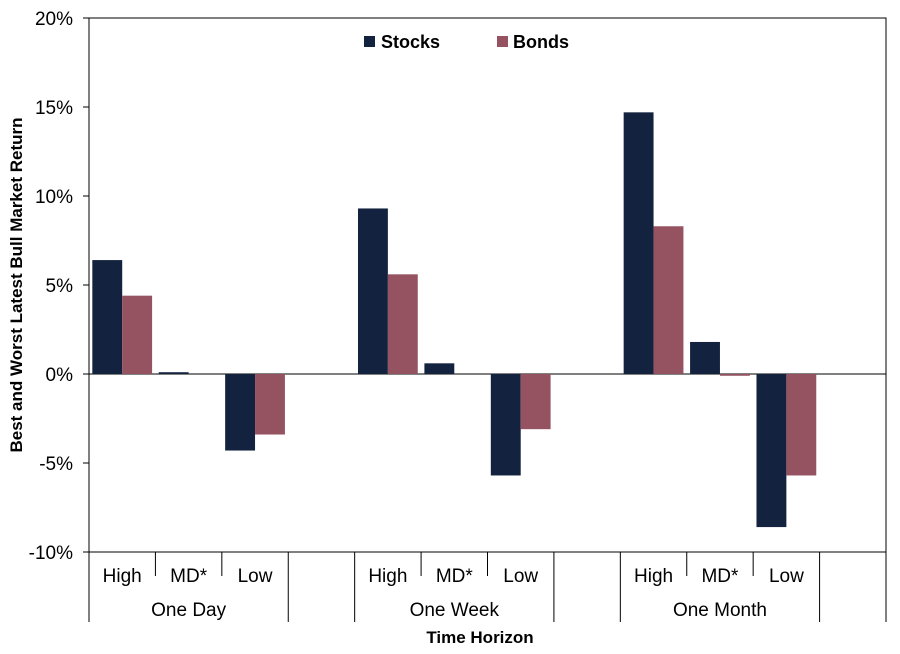 The image size is (900, 654). Describe the element at coordinates (369, 41) in the screenshot. I see `legend-swatch-stocks` at that location.